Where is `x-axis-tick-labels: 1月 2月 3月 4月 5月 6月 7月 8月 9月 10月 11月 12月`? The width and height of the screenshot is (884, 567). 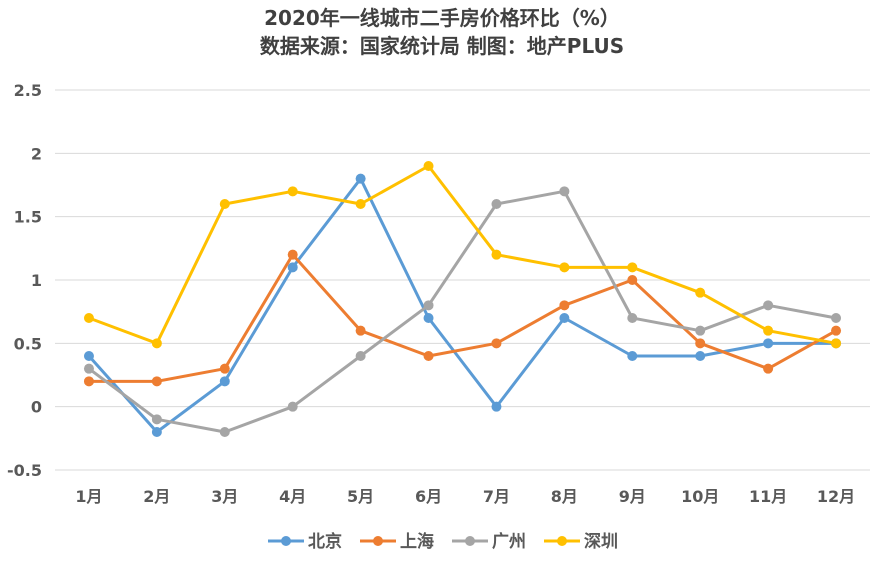
x-axis-tick-labels: 1月 2月 3月 4月 5月 6月 7月 8月 9月 10月 11月 12月 is located at coordinates (465, 496).